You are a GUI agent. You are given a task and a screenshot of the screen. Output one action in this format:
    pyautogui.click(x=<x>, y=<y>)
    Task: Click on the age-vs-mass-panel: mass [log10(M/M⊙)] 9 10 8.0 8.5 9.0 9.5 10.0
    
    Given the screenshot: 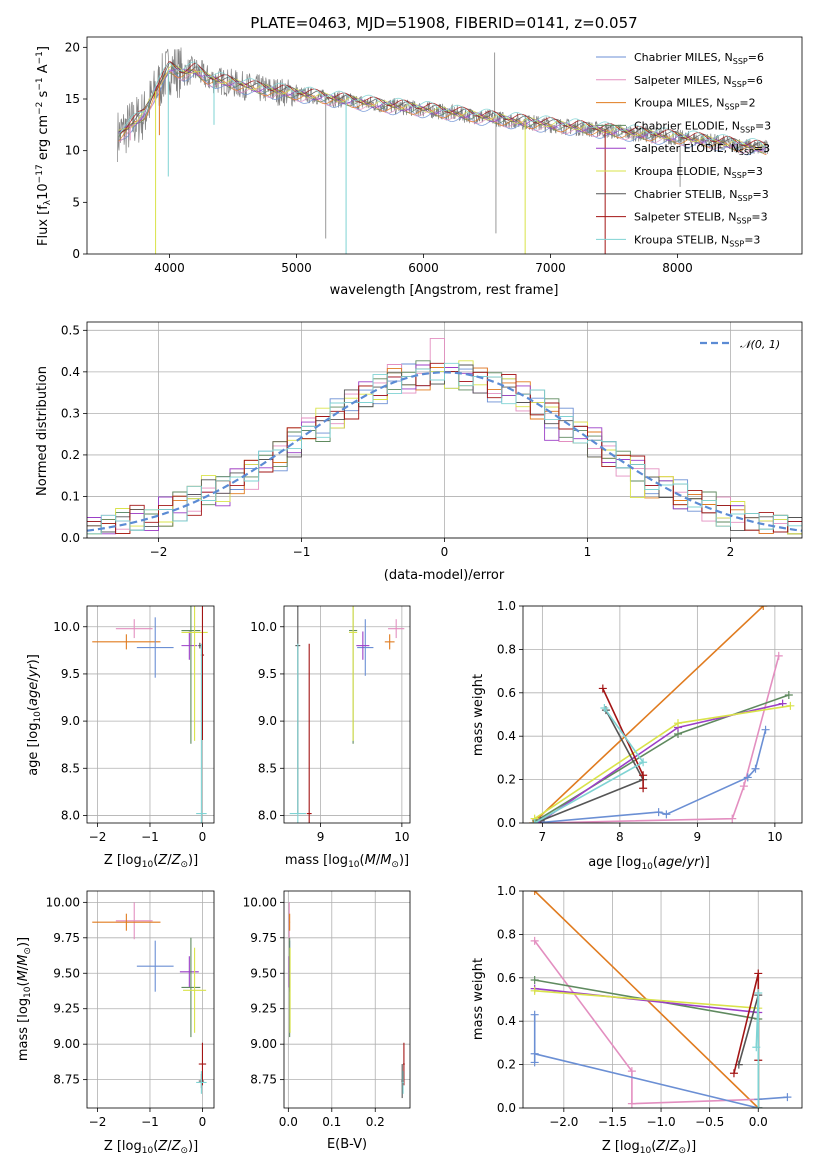 What is the action you would take?
    pyautogui.click(x=330, y=737)
    